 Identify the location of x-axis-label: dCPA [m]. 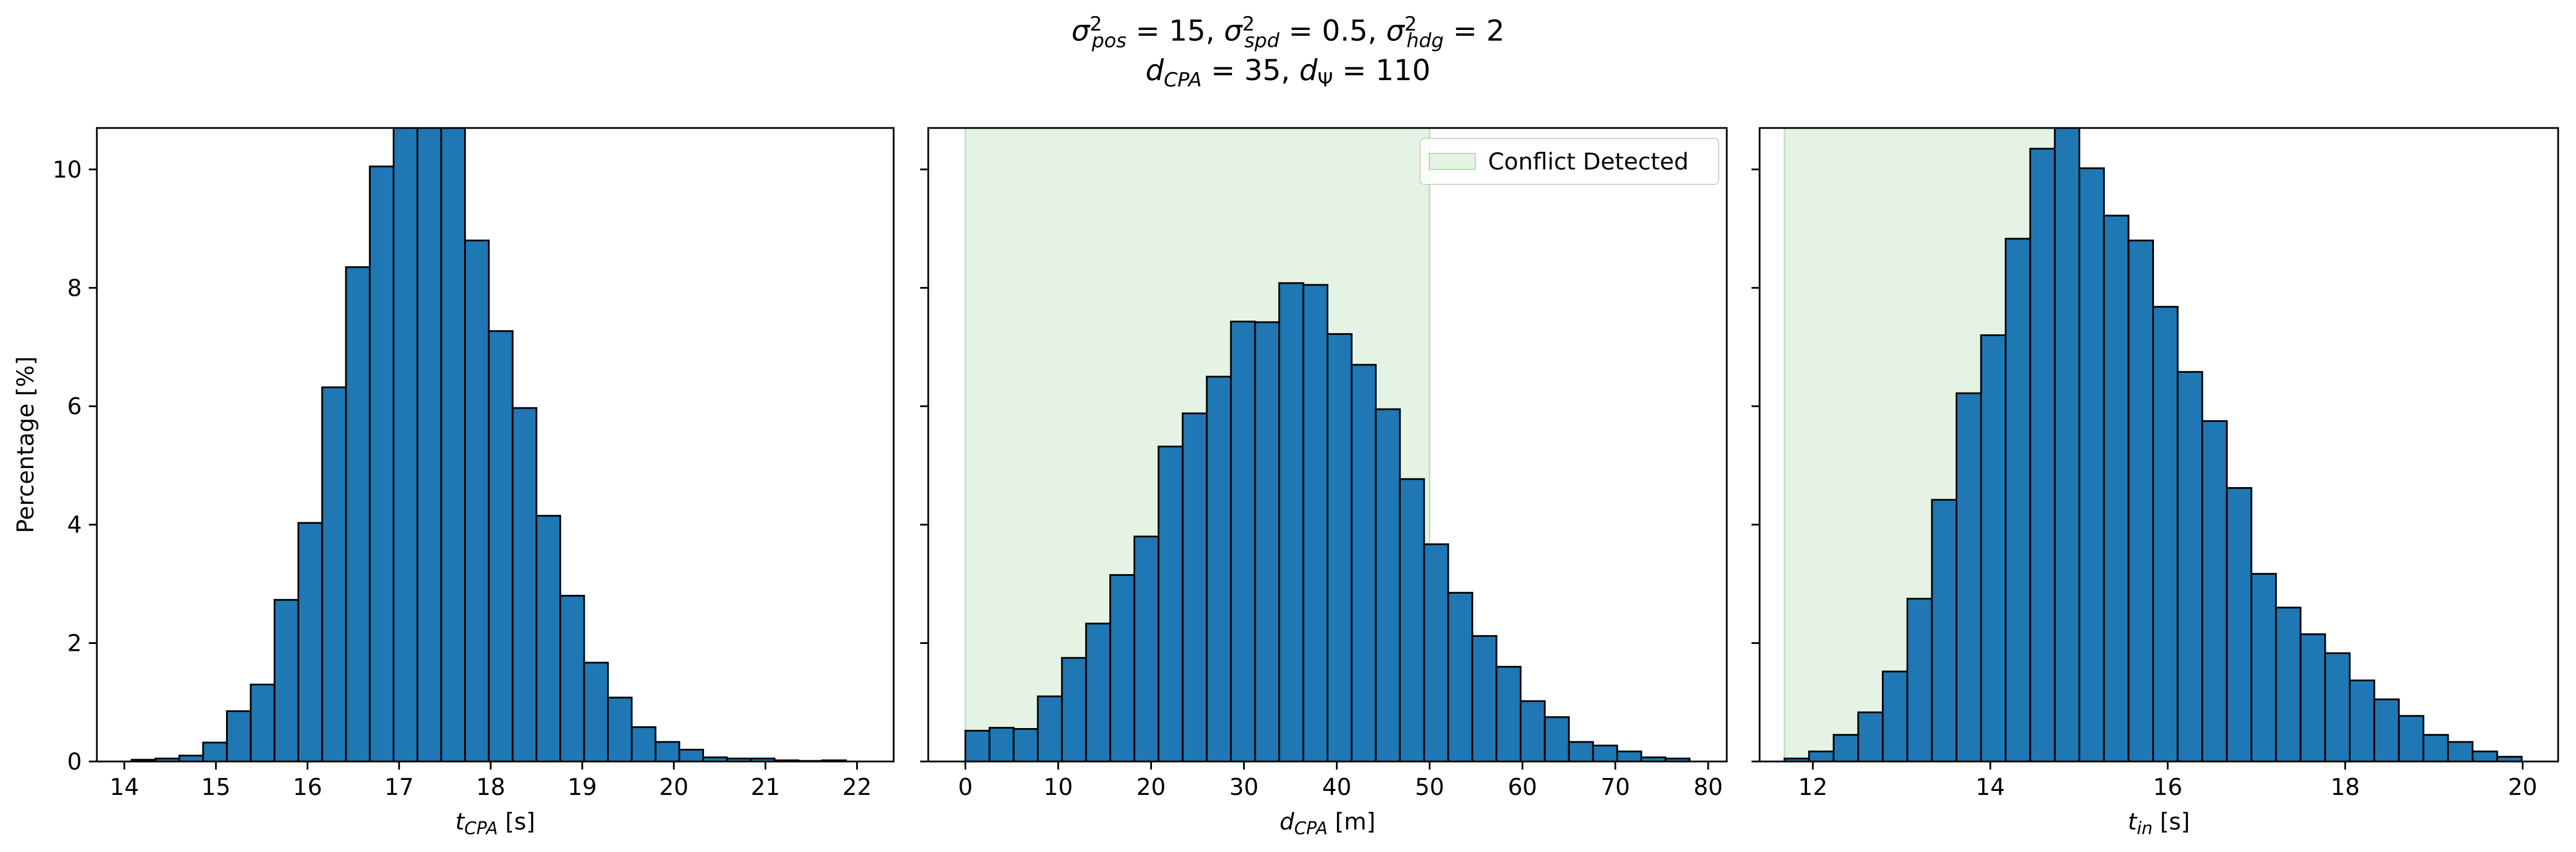
(1327, 824).